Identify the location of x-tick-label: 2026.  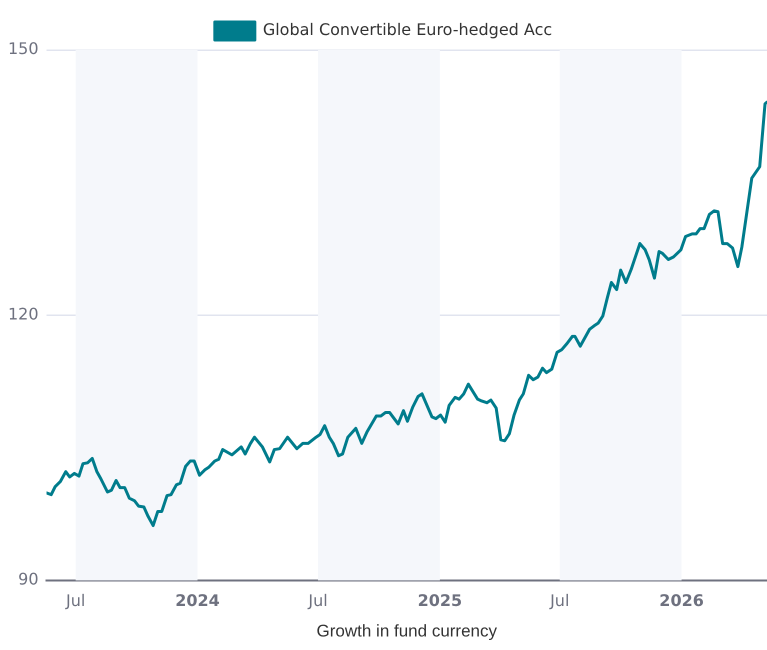
(681, 600).